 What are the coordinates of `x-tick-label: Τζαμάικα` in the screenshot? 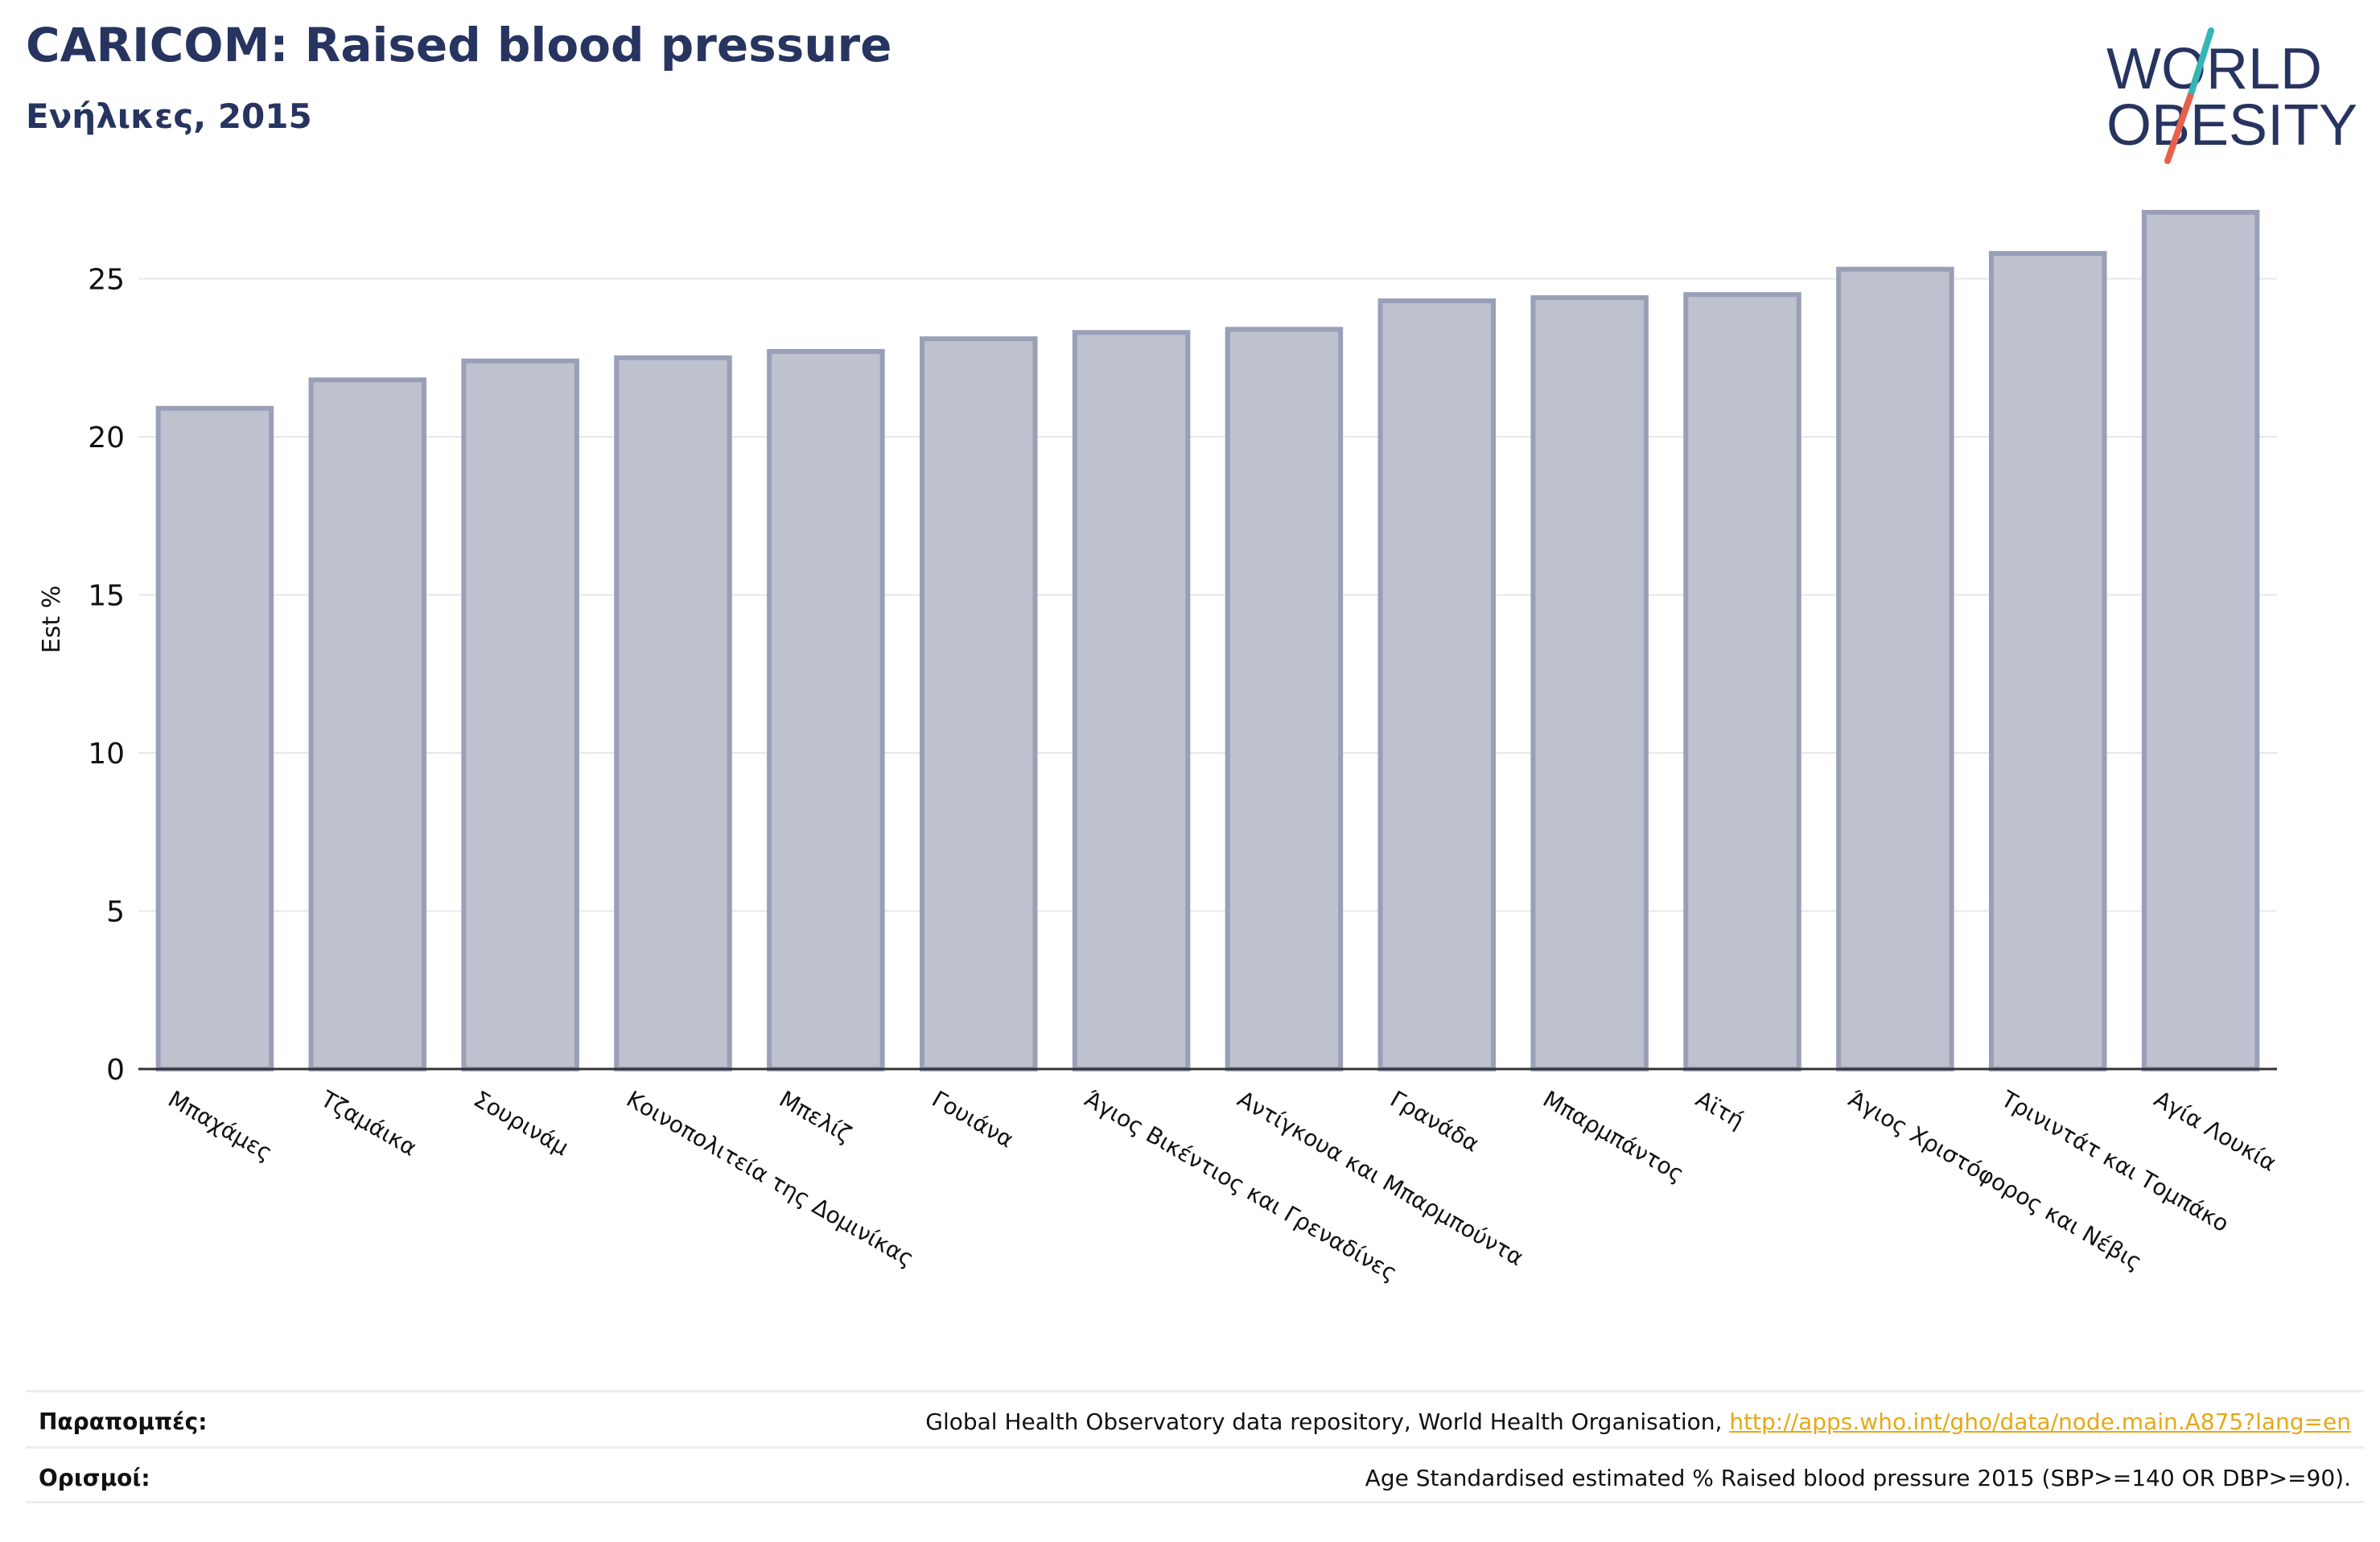 It's located at (368, 1123).